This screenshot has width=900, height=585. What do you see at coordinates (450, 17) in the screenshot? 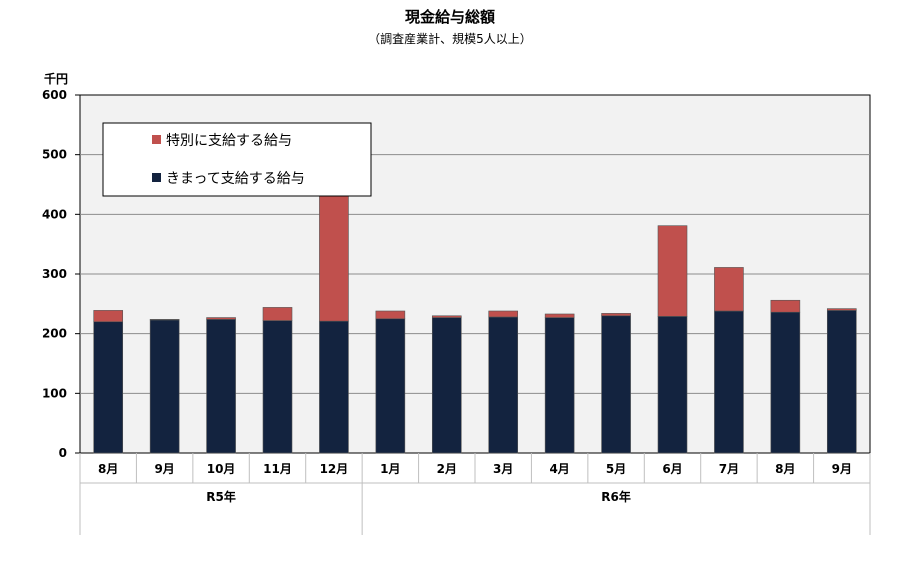
I see `chart-title: 現金給与総額` at bounding box center [450, 17].